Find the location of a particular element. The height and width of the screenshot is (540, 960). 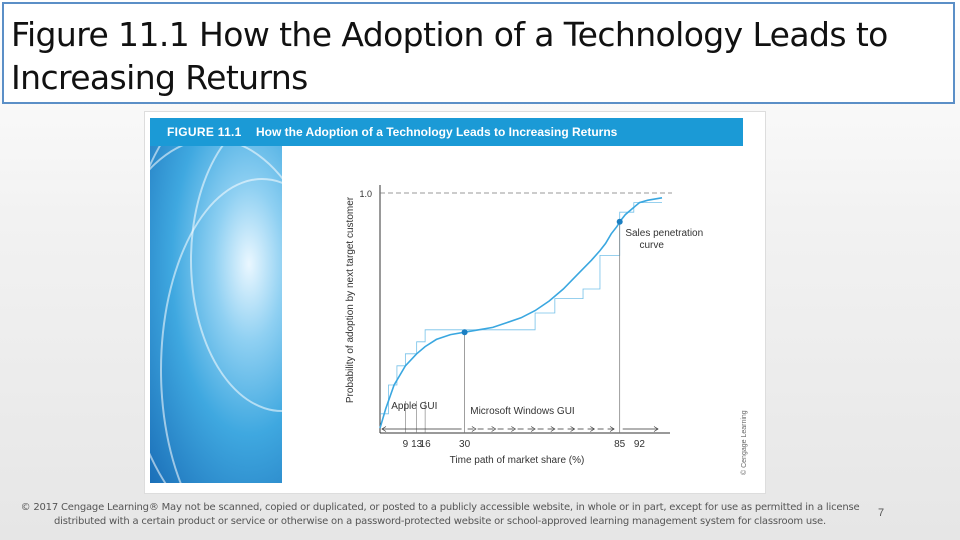

figure-credit: © Cengage Learning is located at coordinates (744, 442).